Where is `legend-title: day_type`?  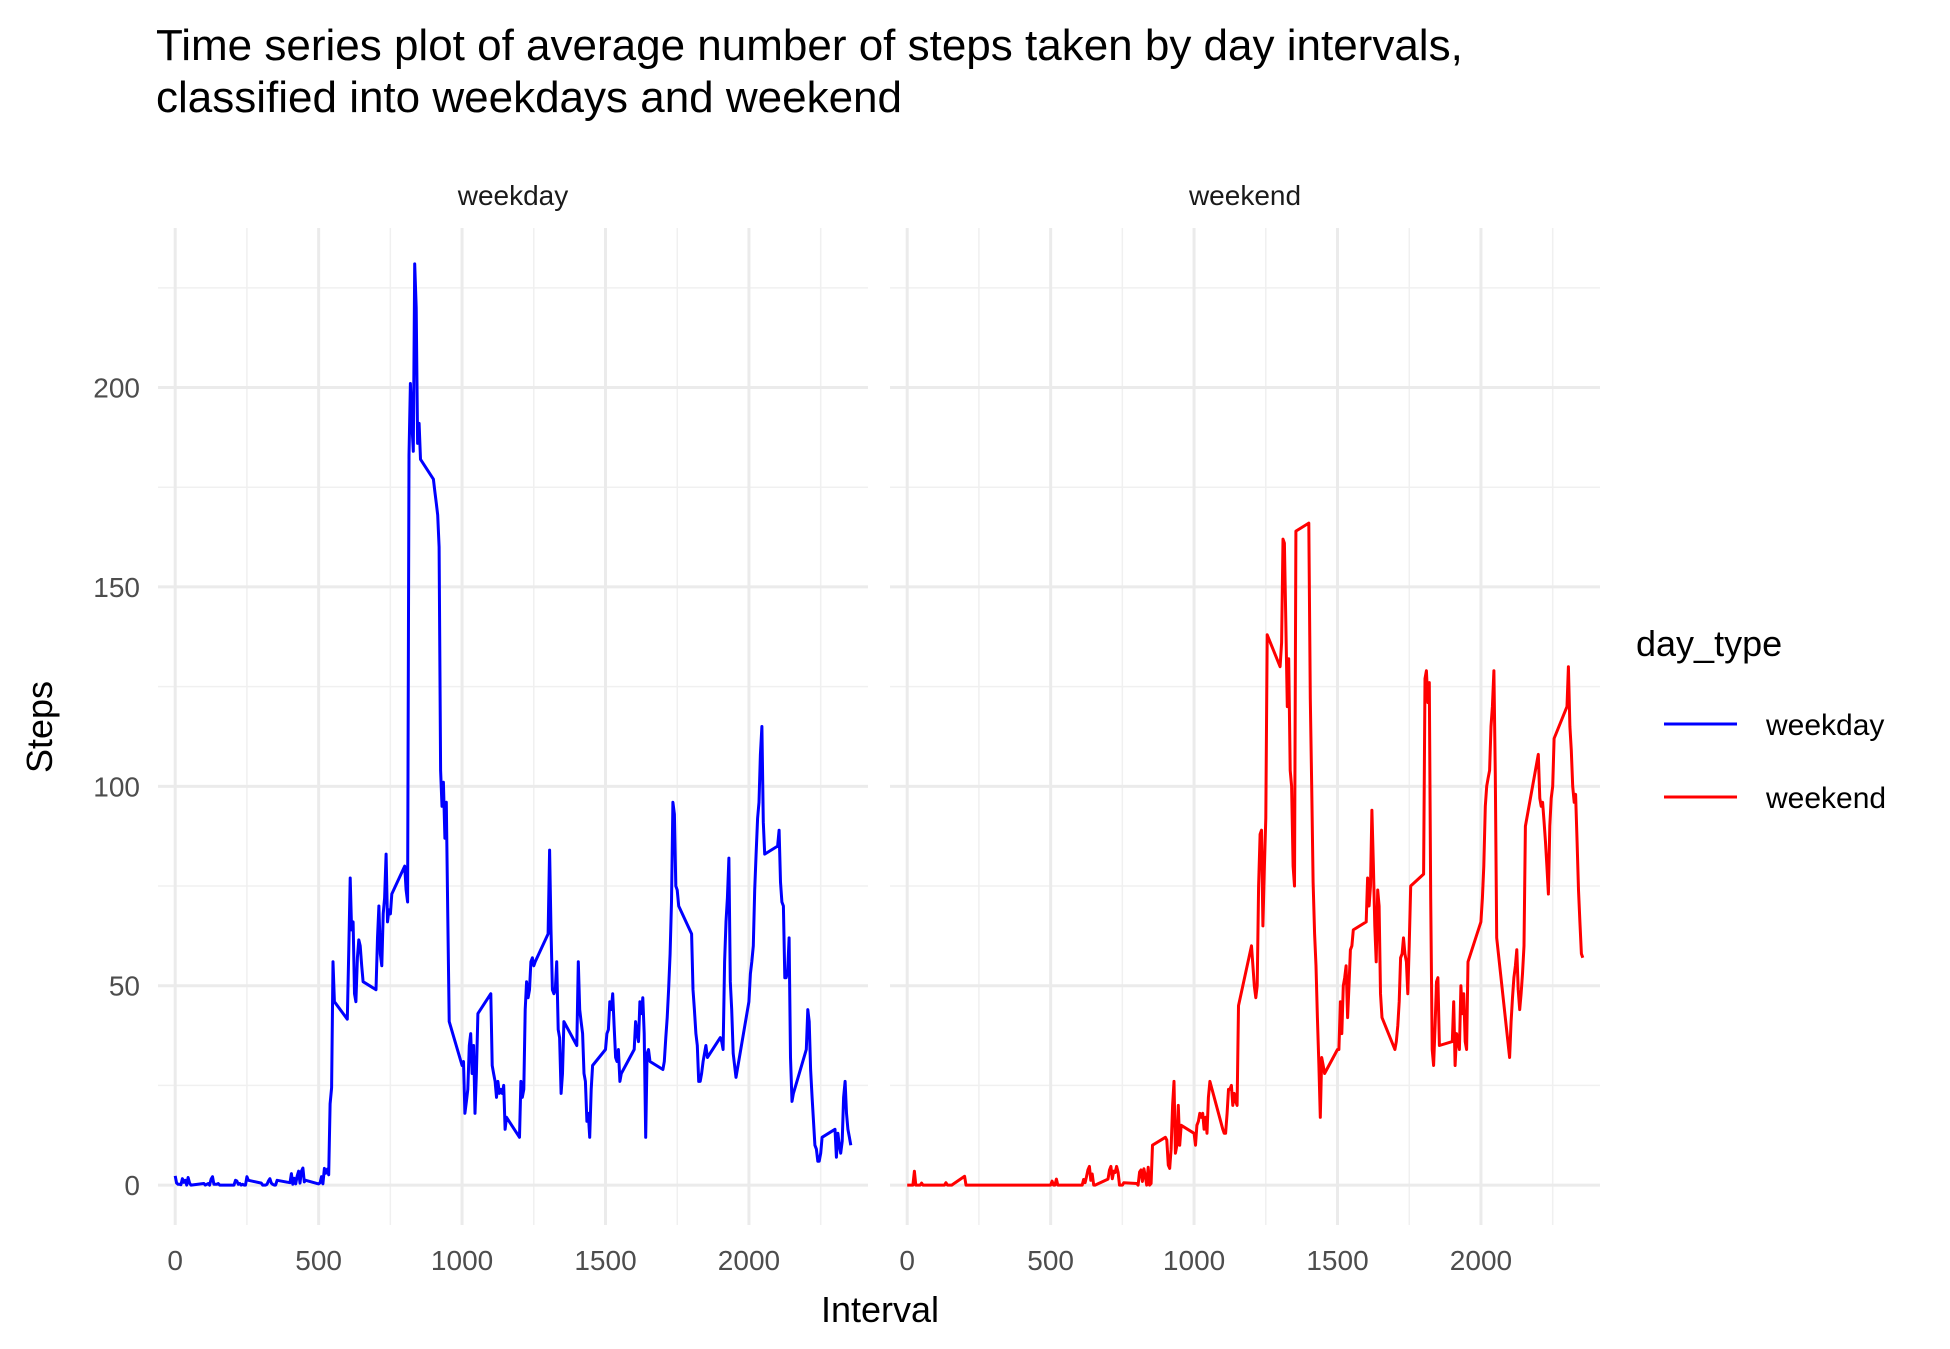 legend-title: day_type is located at coordinates (1709, 643).